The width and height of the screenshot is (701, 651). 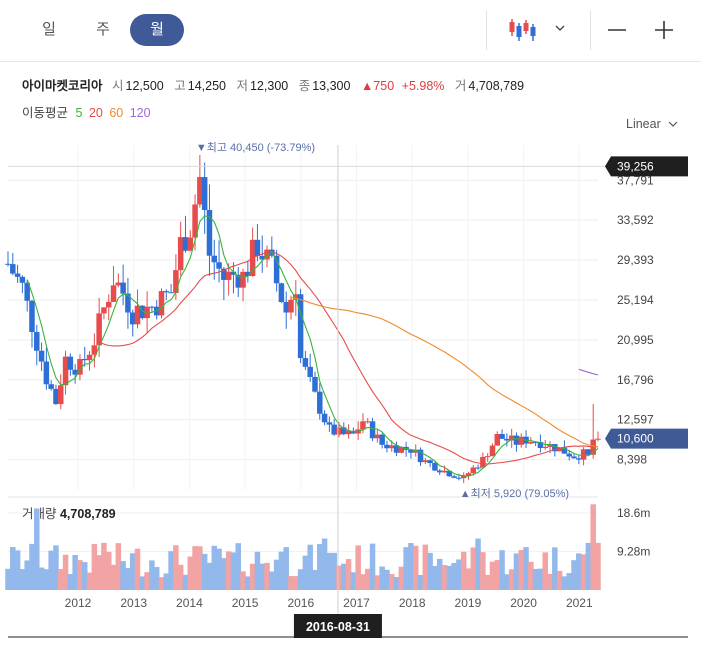 What do you see at coordinates (88, 111) in the screenshot?
I see `moving-average-legend: 이동평균 5 20 60 120` at bounding box center [88, 111].